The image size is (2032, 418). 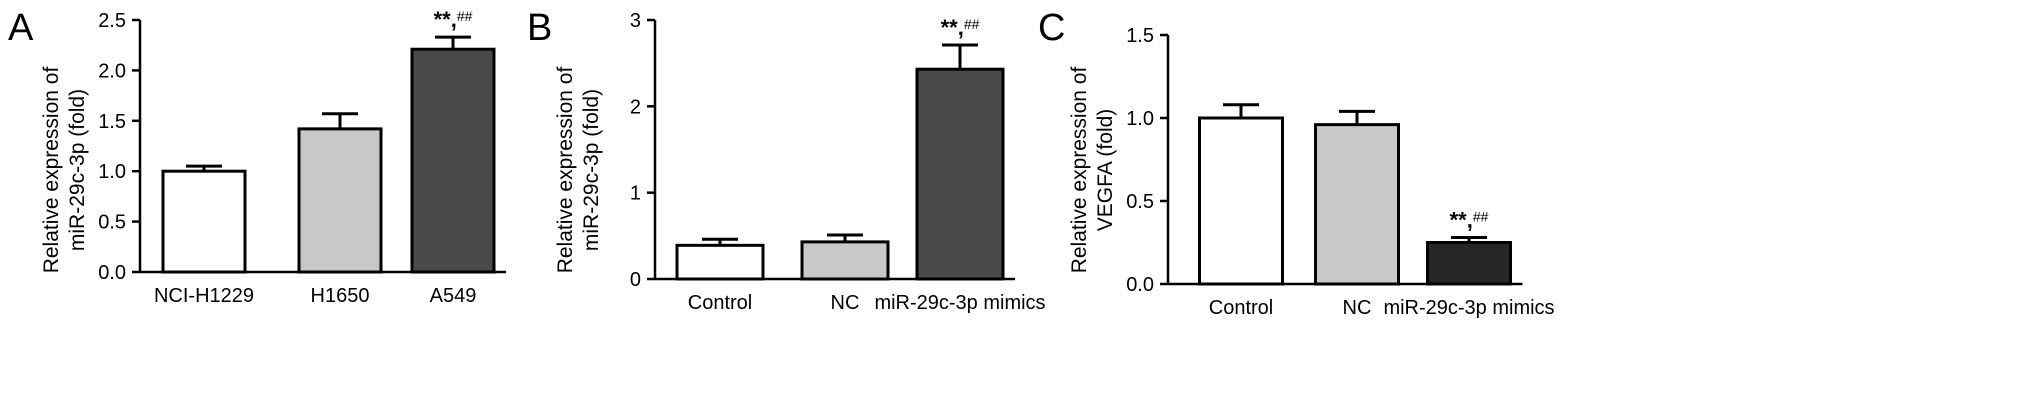 What do you see at coordinates (340, 296) in the screenshot?
I see `x-tick-label: H1650` at bounding box center [340, 296].